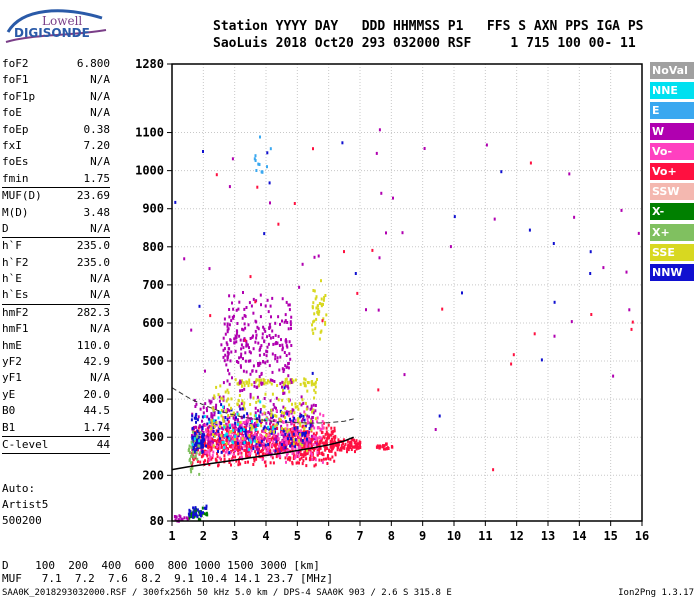  I want to click on param-separator, so click(56, 238).